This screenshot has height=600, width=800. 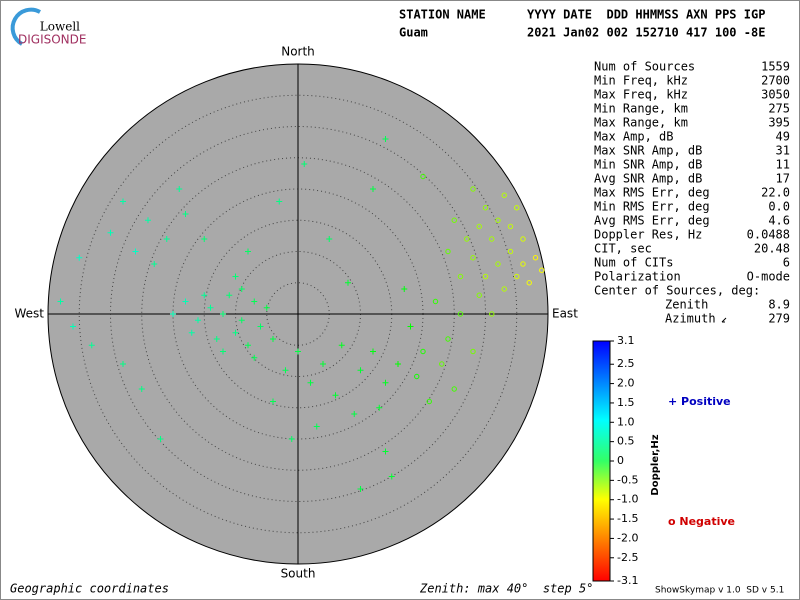 I want to click on stat-label: Max RMS Err, deg, so click(x=652, y=193).